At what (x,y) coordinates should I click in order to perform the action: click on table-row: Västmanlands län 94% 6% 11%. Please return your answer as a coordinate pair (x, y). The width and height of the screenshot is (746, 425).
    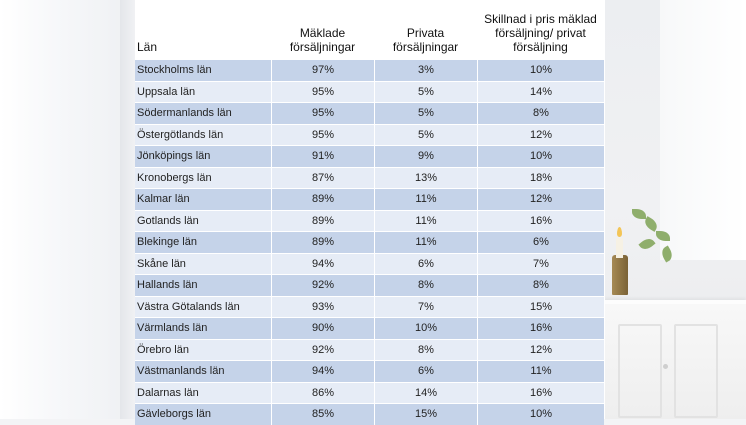
    Looking at the image, I should click on (369, 371).